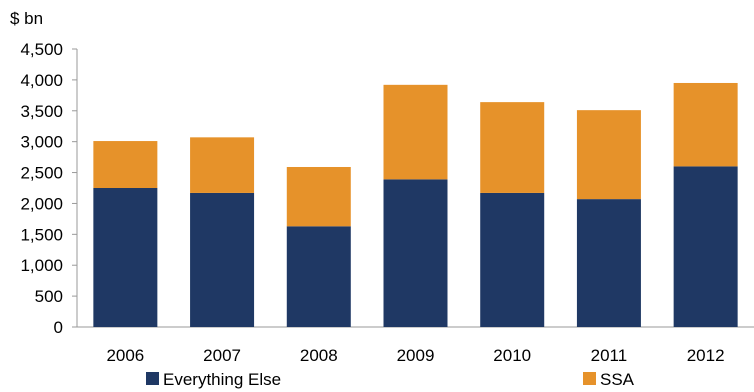 The image size is (754, 392). I want to click on y-tick-label: 2,000, so click(41, 203).